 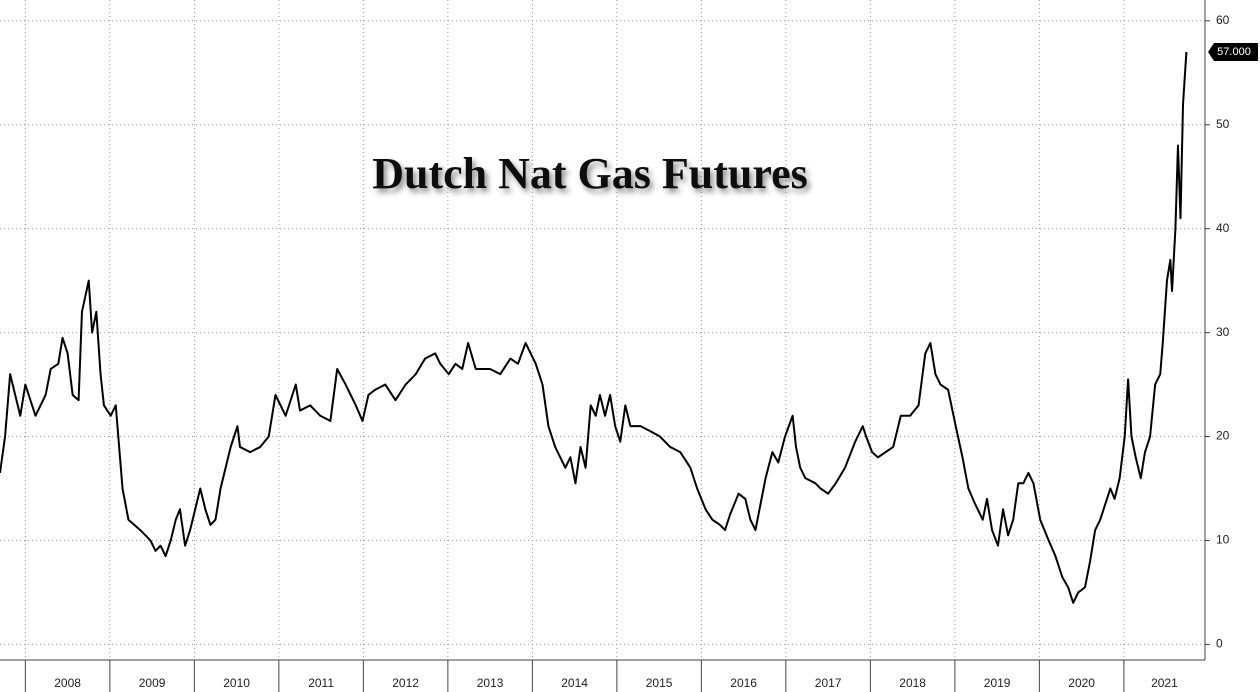 What do you see at coordinates (997, 683) in the screenshot?
I see `x-tick-label: 2019` at bounding box center [997, 683].